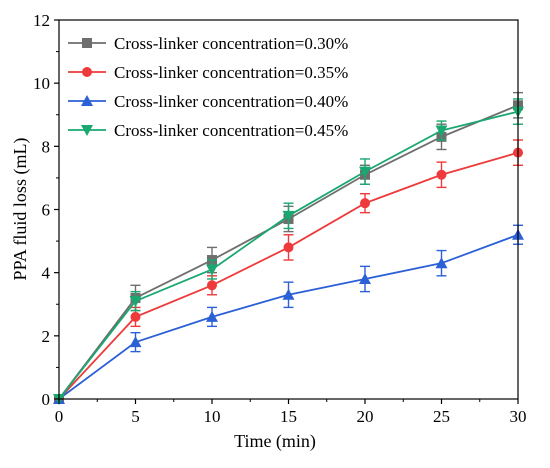 The image size is (550, 468). I want to click on x-tick-label: 10, so click(212, 416).